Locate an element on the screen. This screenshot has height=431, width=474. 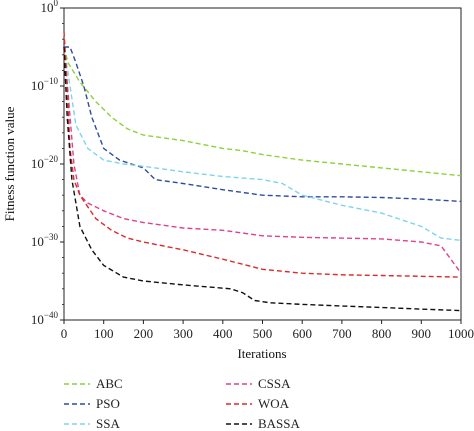
x-tick-label: 700 is located at coordinates (342, 333).